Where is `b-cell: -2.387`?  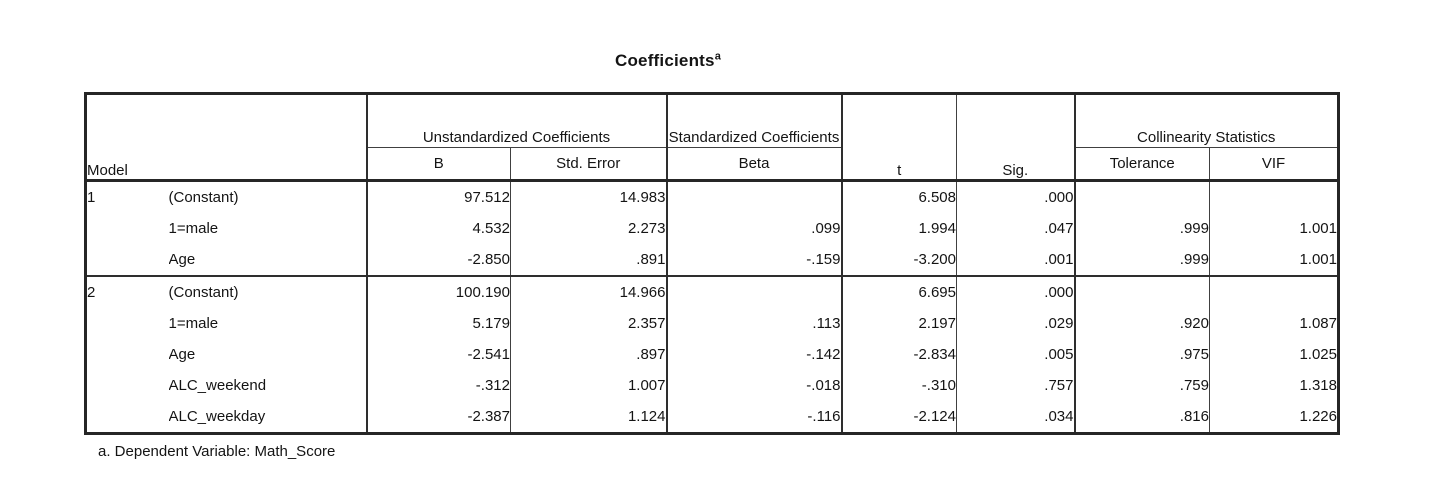
b-cell: -2.387 is located at coordinates (438, 417).